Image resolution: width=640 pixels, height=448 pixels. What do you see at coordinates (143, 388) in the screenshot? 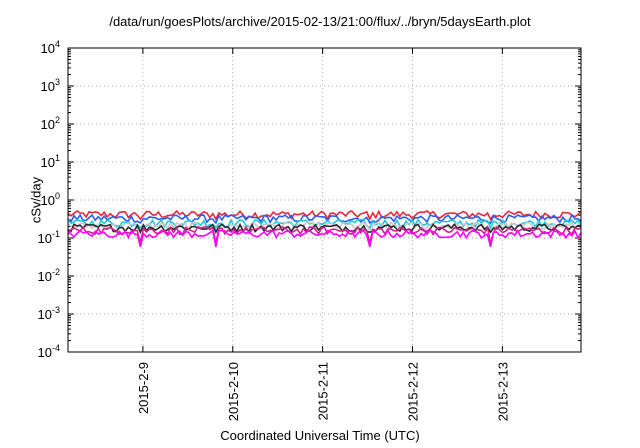
I see `x-tick-label: 2015-2-9` at bounding box center [143, 388].